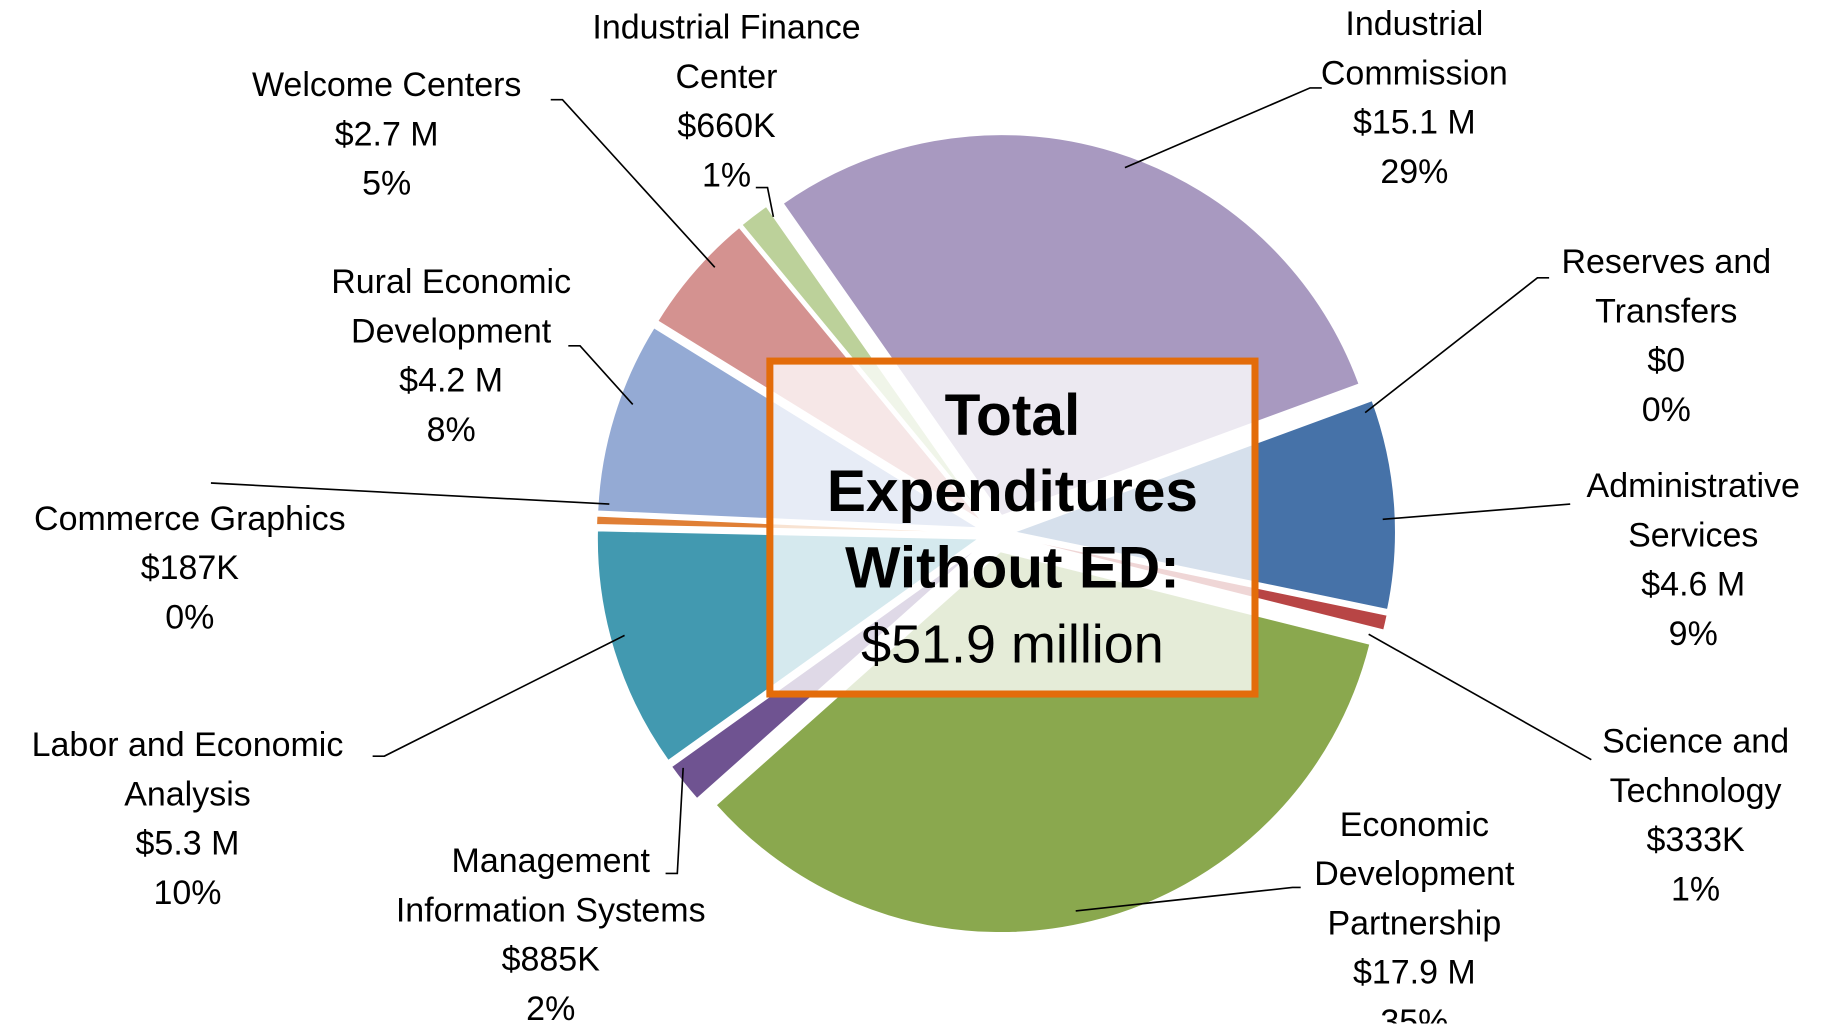 This screenshot has width=1828, height=1034. I want to click on value-label: $15.1 M, so click(1414, 123).